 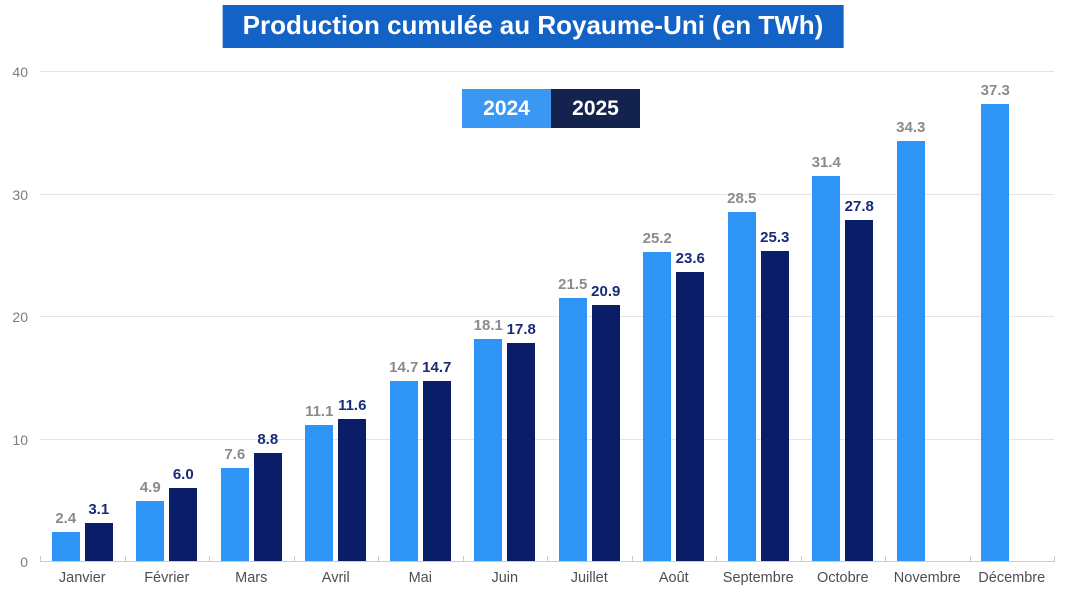 What do you see at coordinates (20, 317) in the screenshot?
I see `y-axis-tick-label: 20` at bounding box center [20, 317].